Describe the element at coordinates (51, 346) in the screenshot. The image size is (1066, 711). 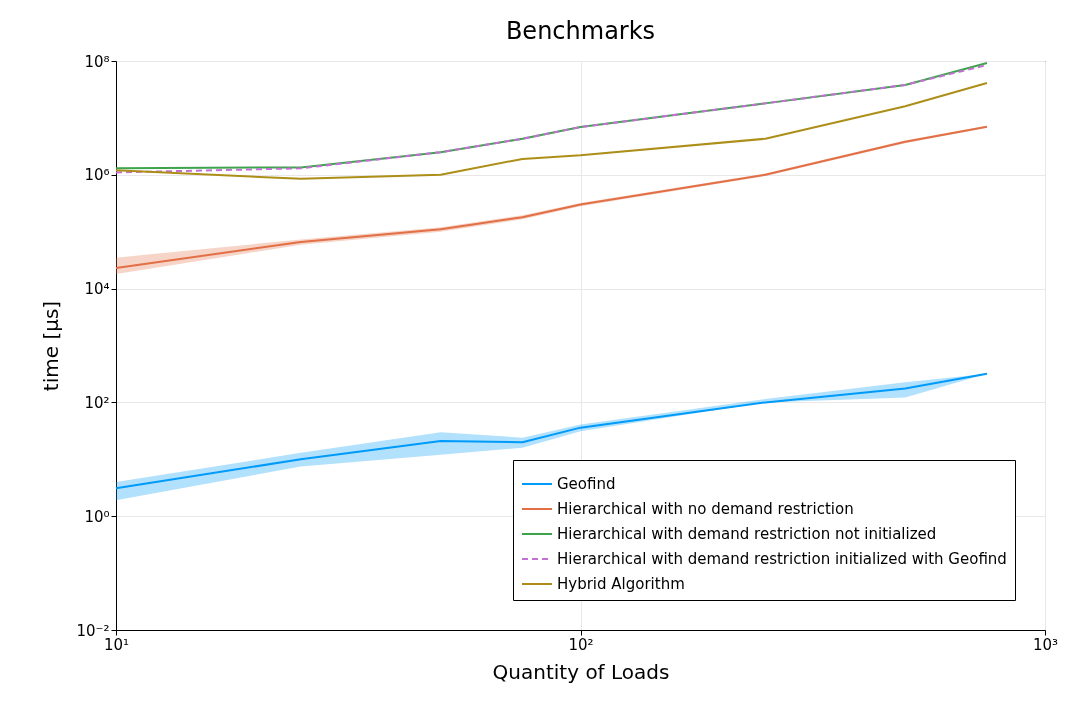
I see `y-axis-title: time [μs]` at that location.